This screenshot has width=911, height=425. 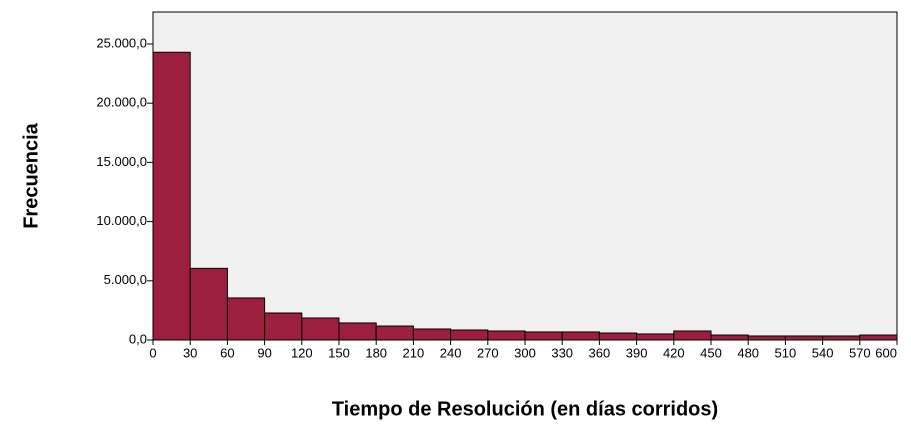 What do you see at coordinates (600, 352) in the screenshot?
I see `x-tick-label: 360` at bounding box center [600, 352].